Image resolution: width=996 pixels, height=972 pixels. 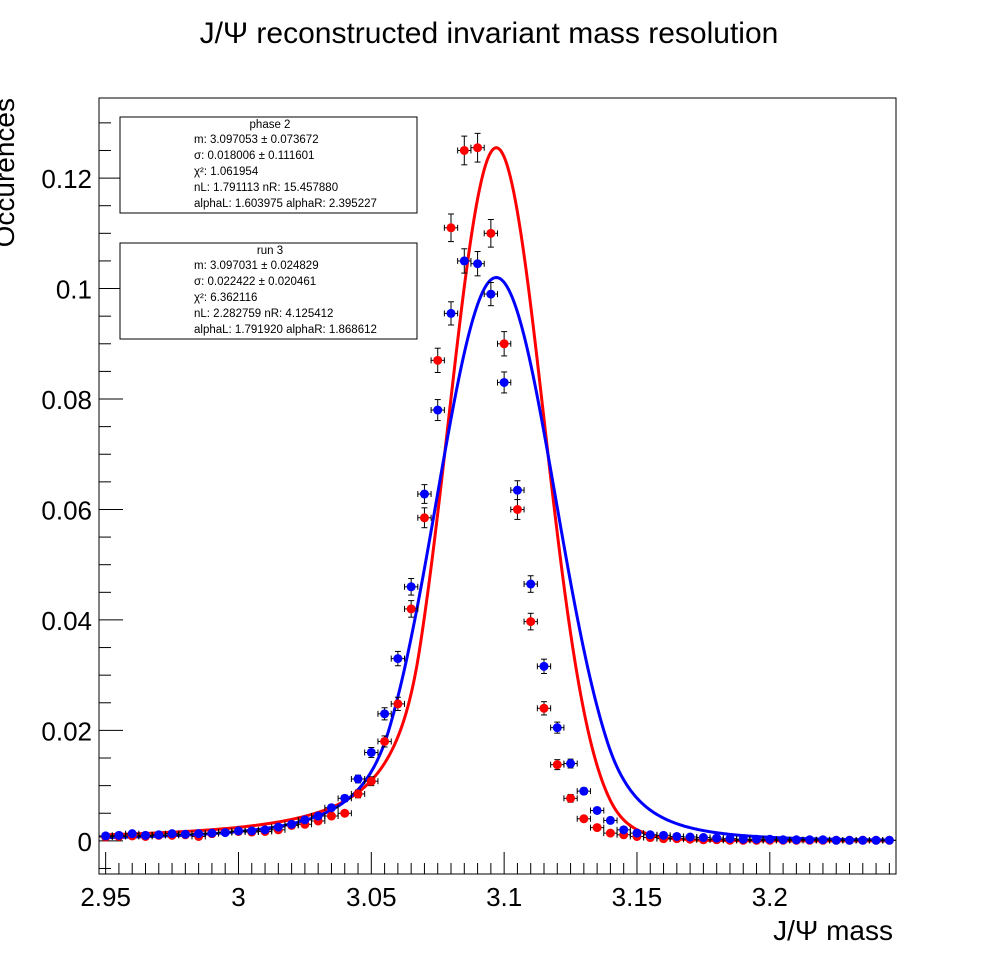 What do you see at coordinates (254, 156) in the screenshot?
I see `stat-box-line: σ: 0.018006 ± 0.111601` at bounding box center [254, 156].